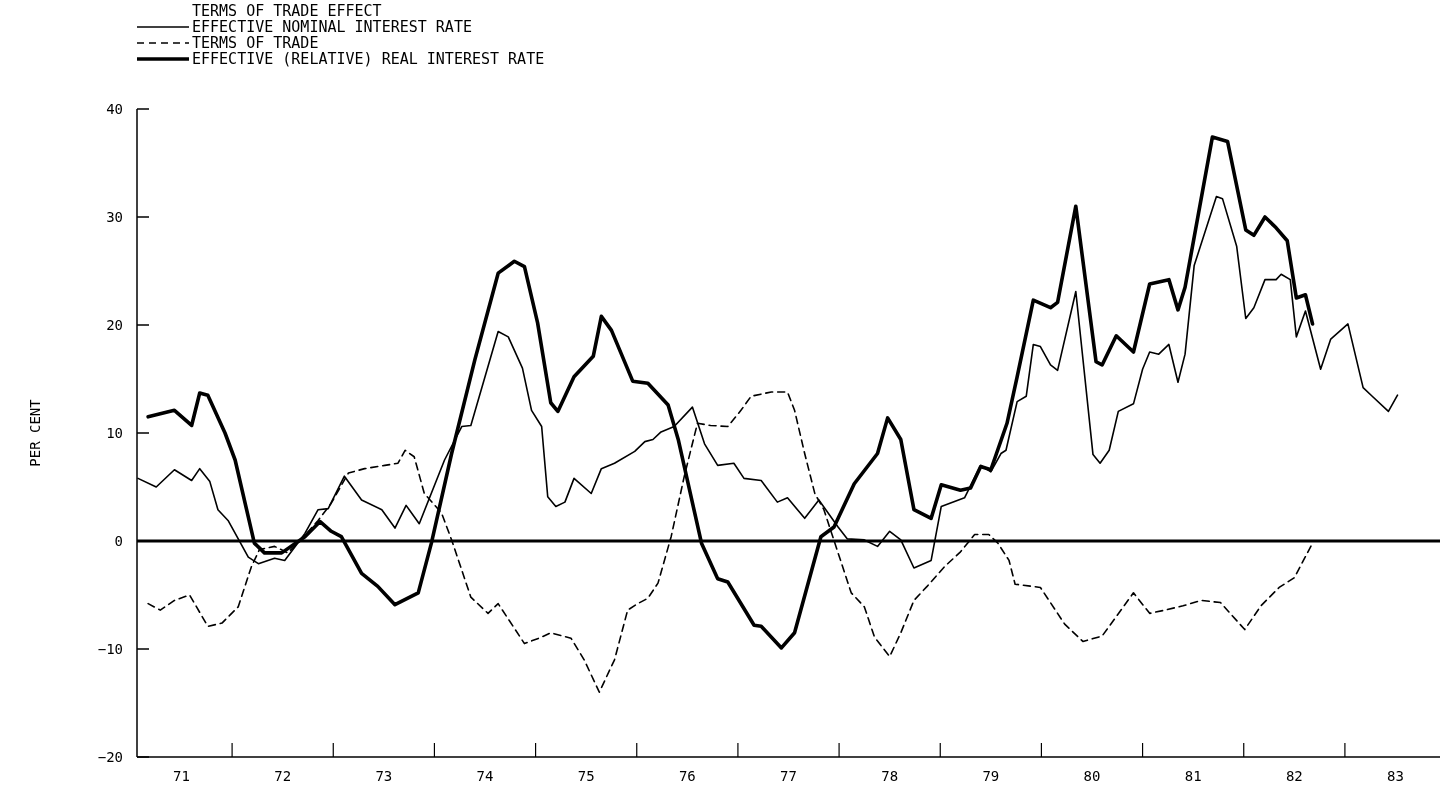 The image size is (1448, 793). I want to click on legend-label: EFFECTIVE NOMINAL INTEREST RATE, so click(332, 27).